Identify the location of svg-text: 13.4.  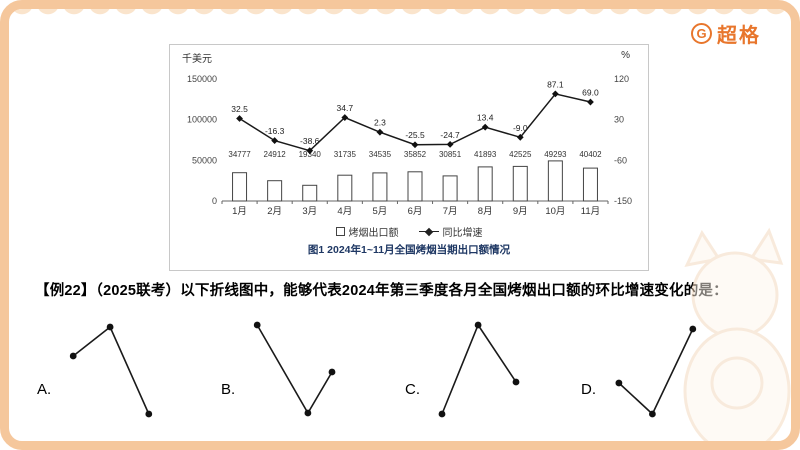
(485, 118).